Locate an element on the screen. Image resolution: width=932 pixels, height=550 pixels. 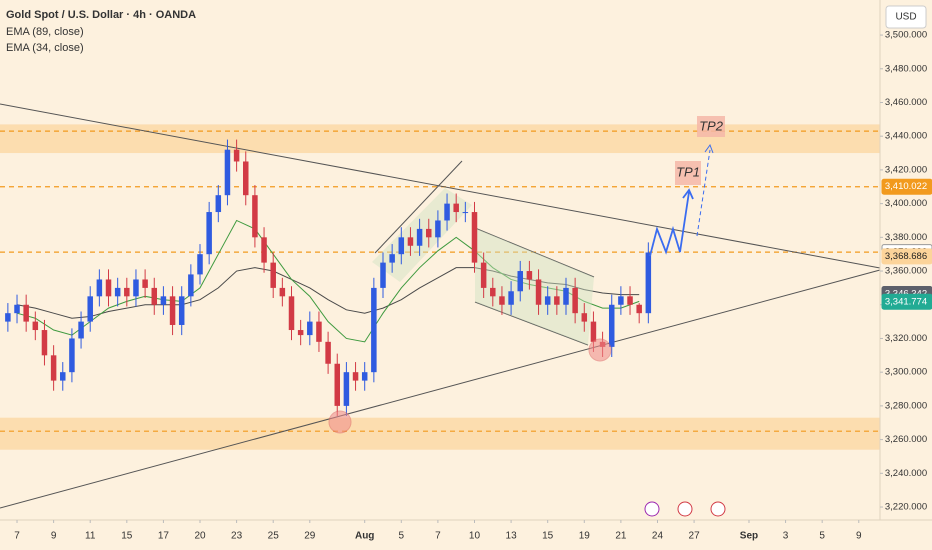
symbol-title: Gold Spot / U.S. Dollar · 4h · OANDA is located at coordinates (101, 15).